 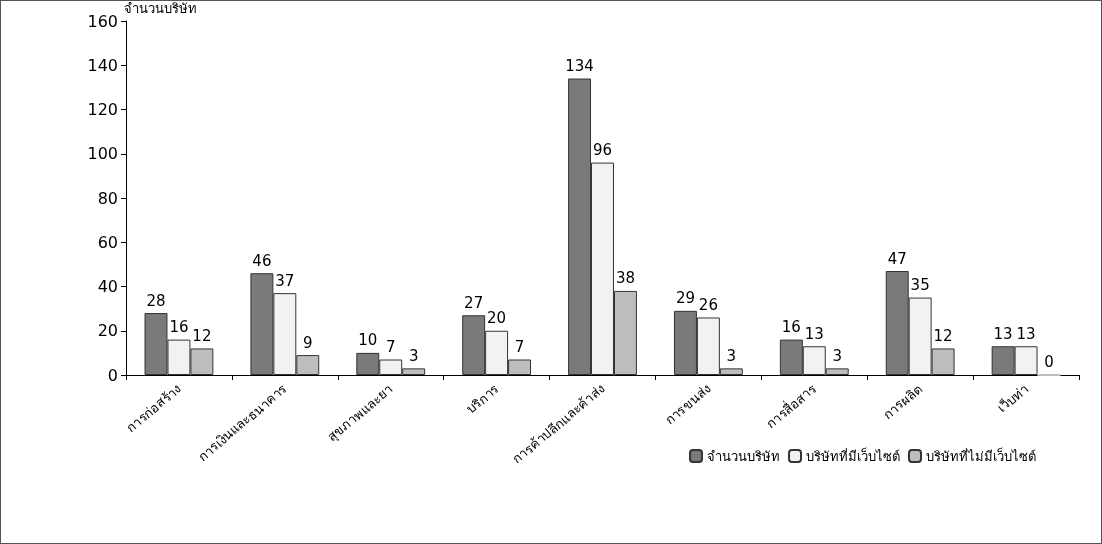 I want to click on y-tick-label: 0, so click(x=112, y=375).